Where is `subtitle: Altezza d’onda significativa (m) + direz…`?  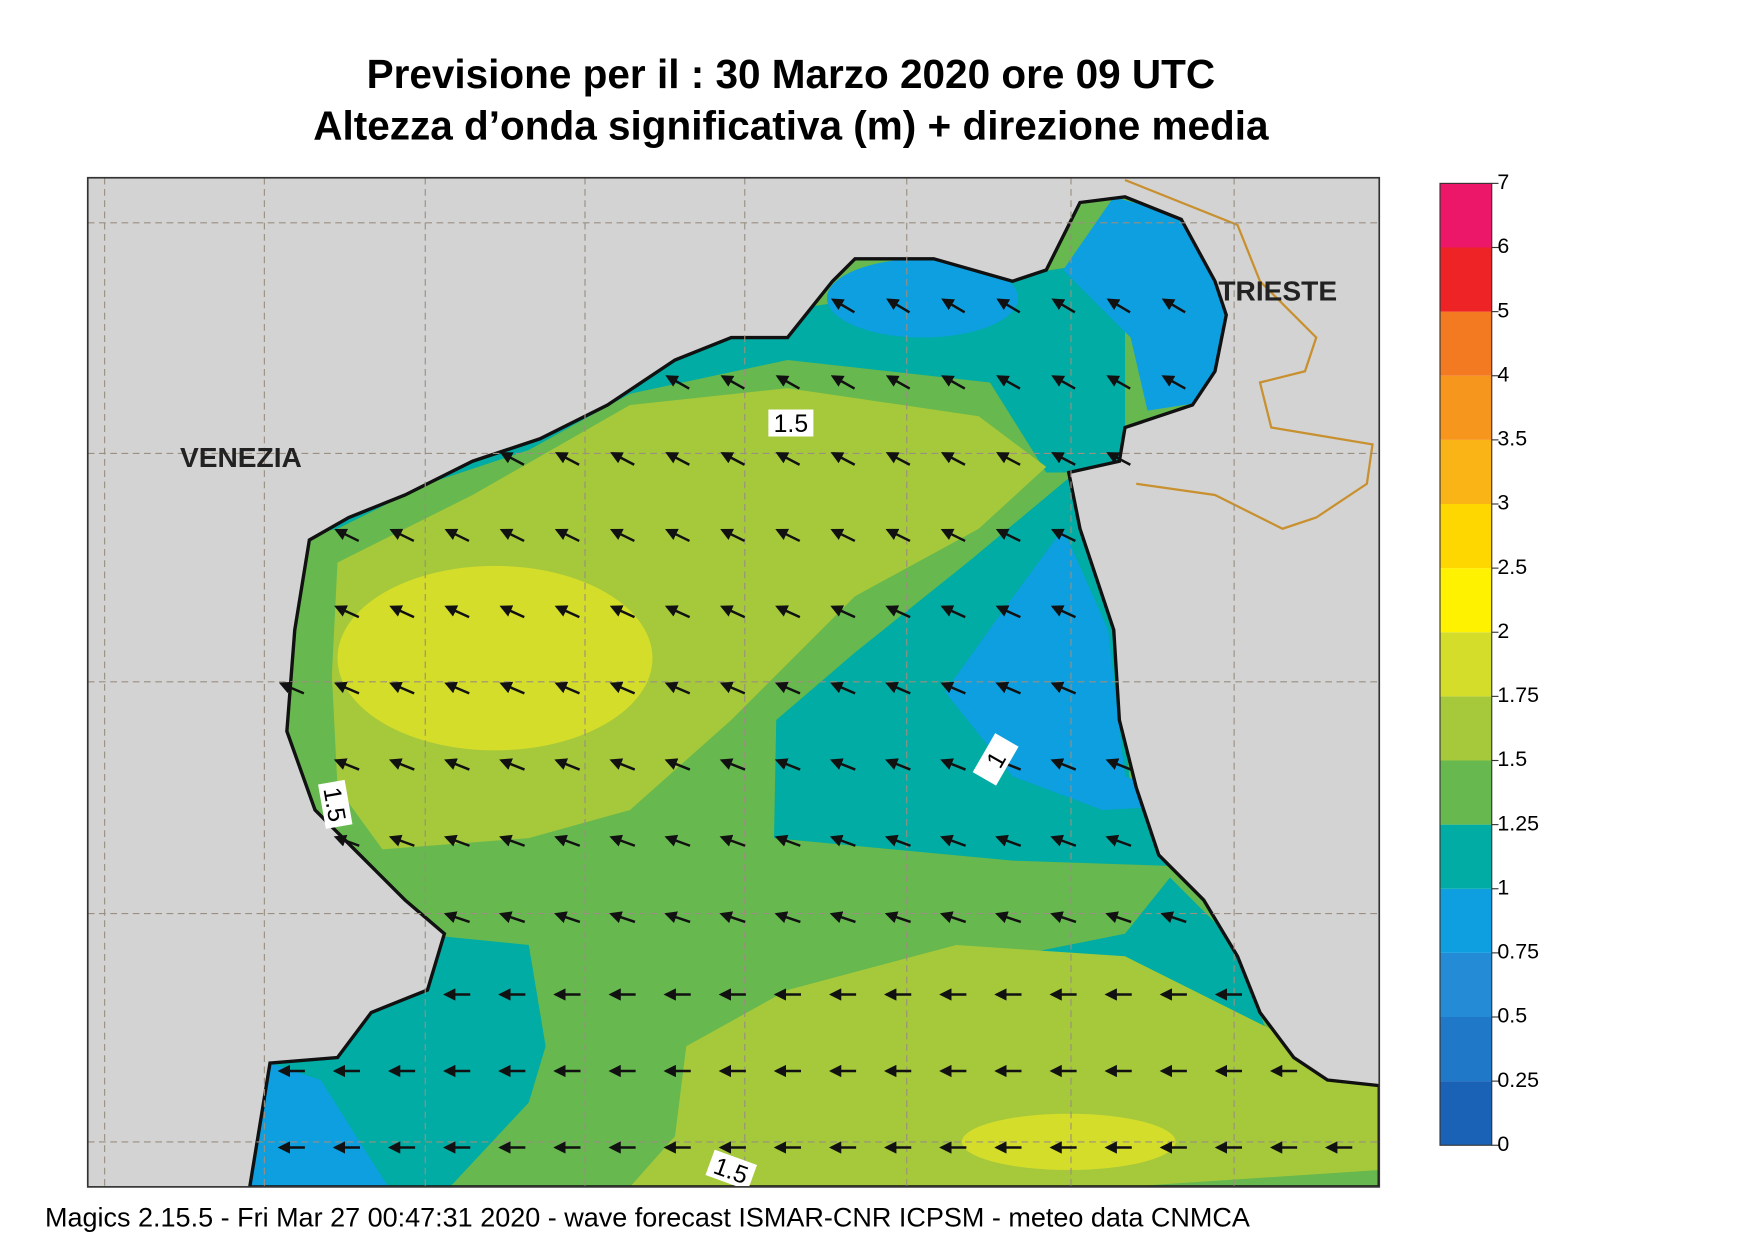 subtitle: Altezza d’onda significativa (m) + direz… is located at coordinates (791, 126).